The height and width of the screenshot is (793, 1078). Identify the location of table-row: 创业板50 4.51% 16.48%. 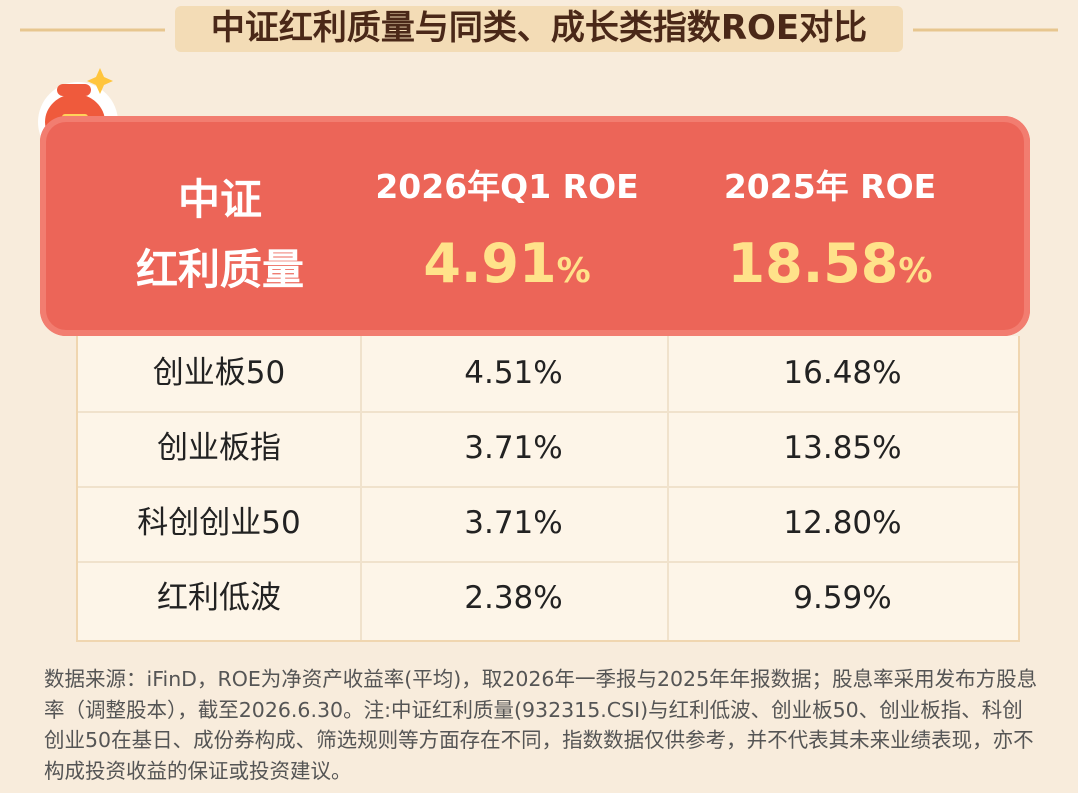
(548, 374).